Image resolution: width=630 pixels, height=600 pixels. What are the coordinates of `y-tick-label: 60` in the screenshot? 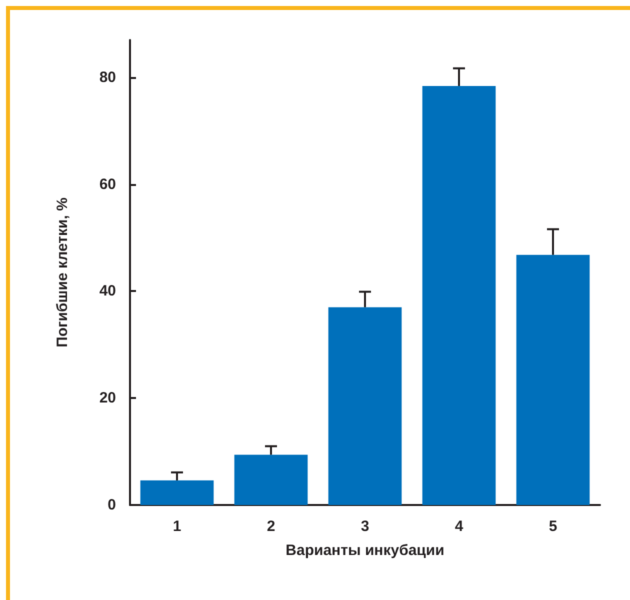 It's located at (107, 184).